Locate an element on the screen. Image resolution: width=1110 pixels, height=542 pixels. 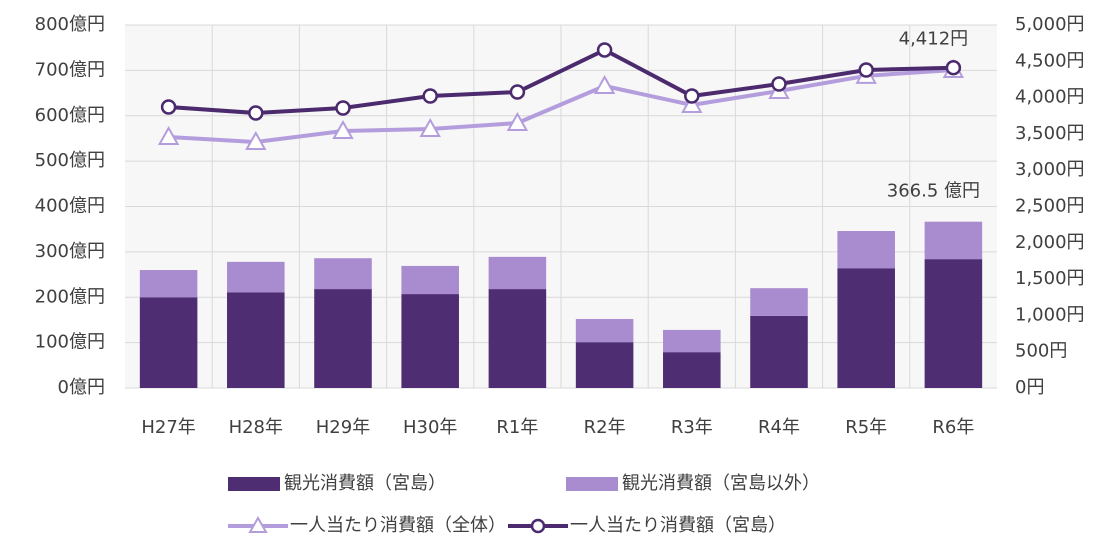
x-tick-label: R6年 is located at coordinates (953, 427).